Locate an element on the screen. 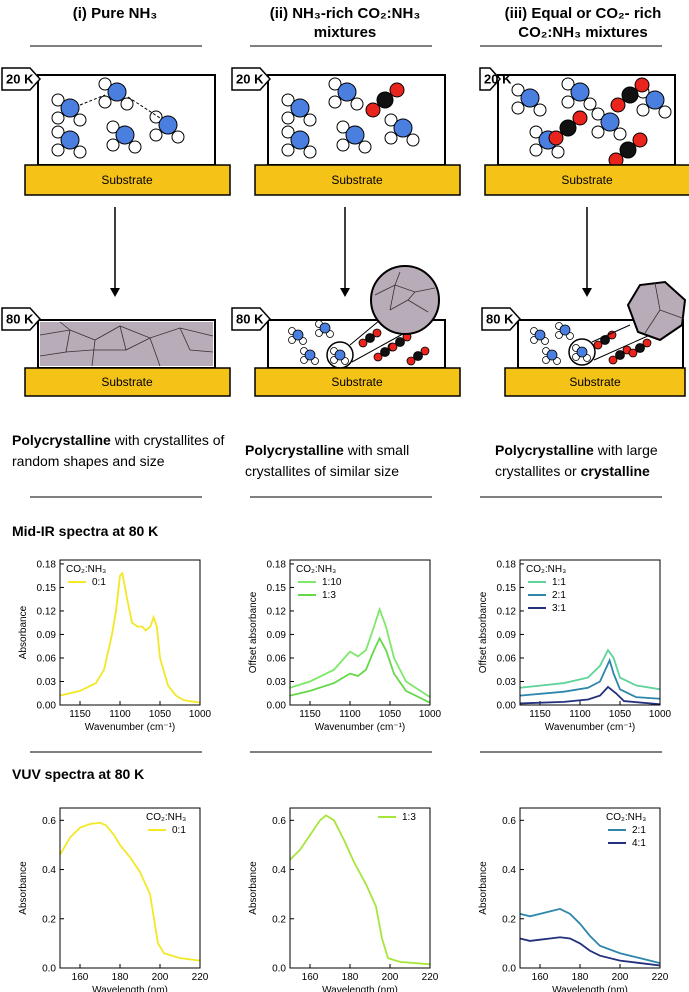 Image resolution: width=689 pixels, height=992 pixels. y-tick-label: 0.2 is located at coordinates (509, 919).